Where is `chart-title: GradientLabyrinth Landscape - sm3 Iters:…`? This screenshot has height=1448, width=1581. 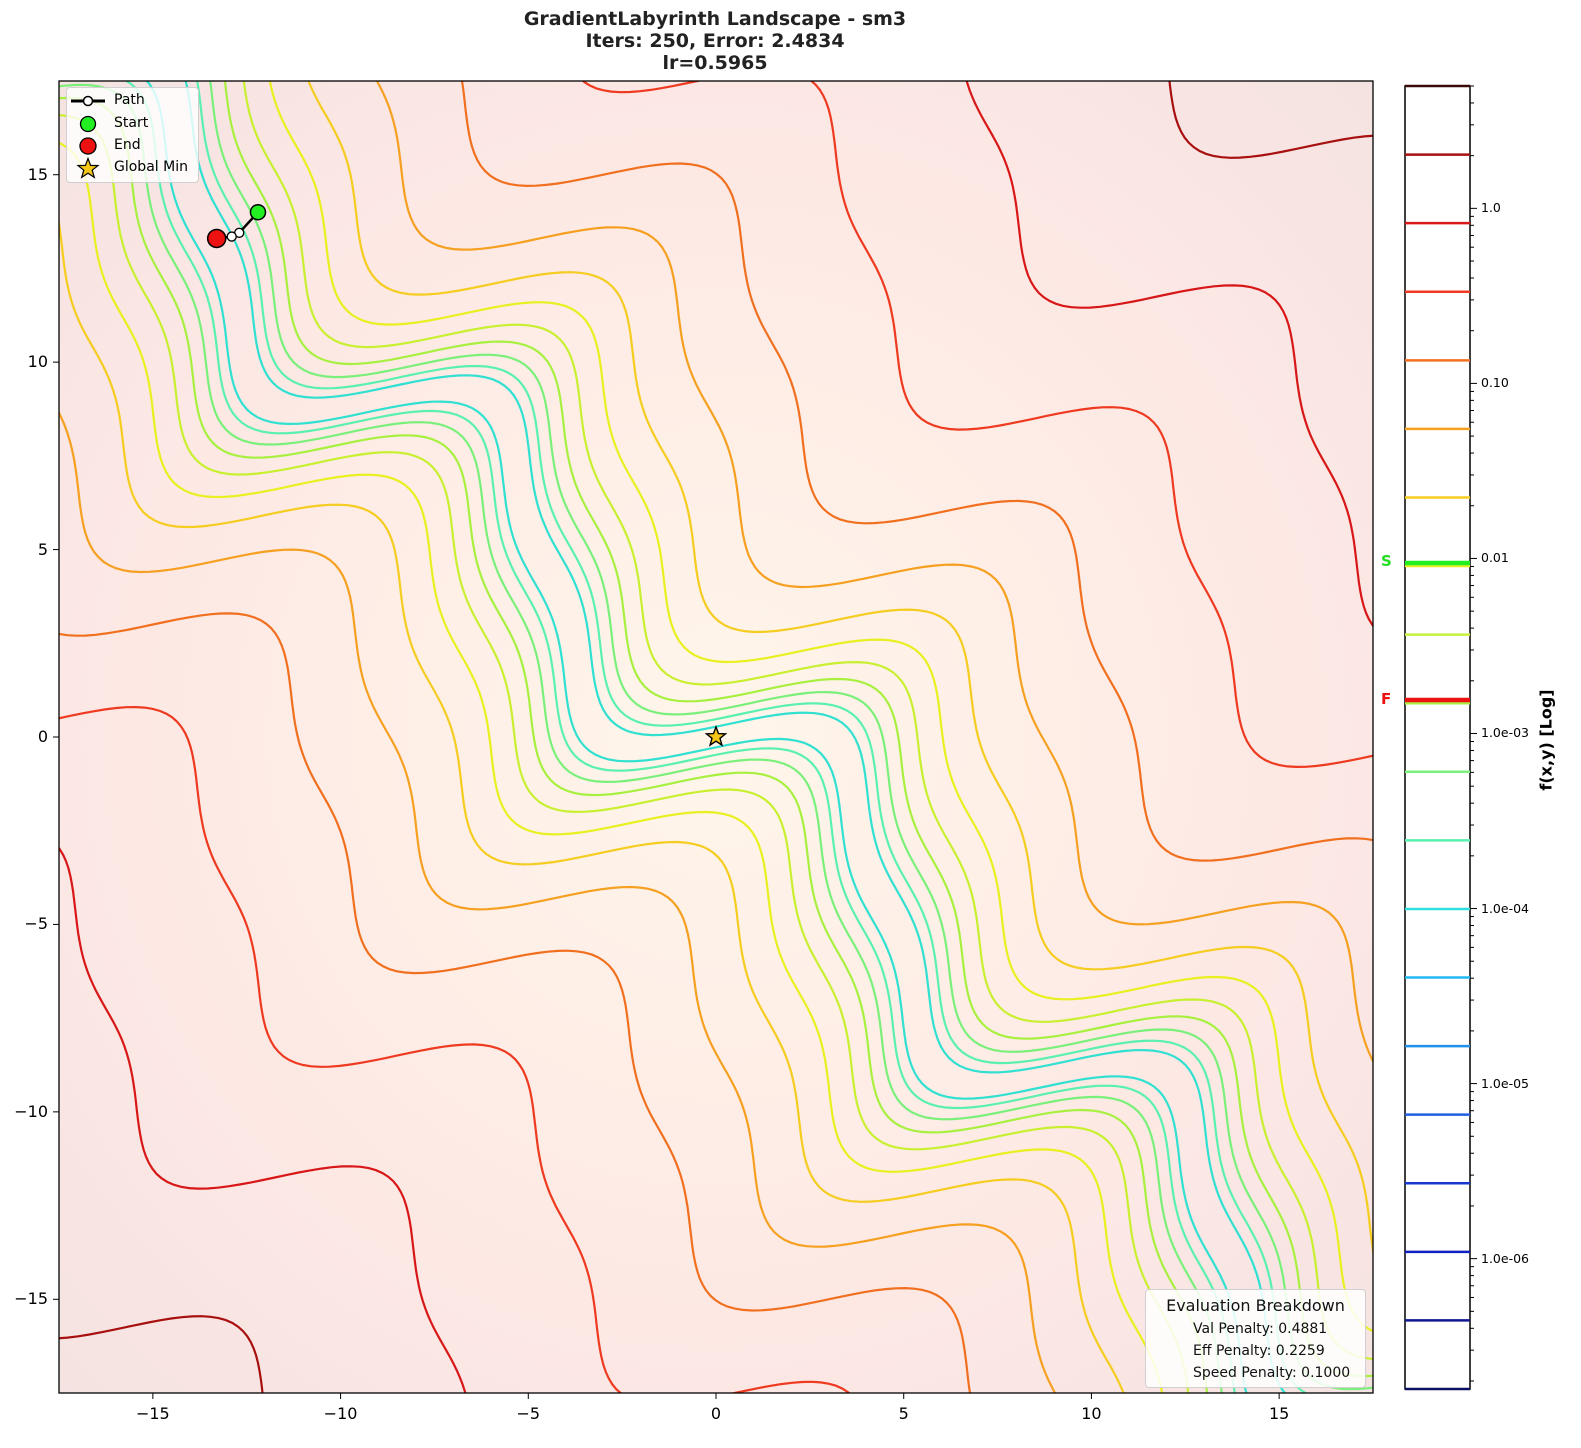 chart-title: GradientLabyrinth Landscape - sm3 Iters:… is located at coordinates (715, 41).